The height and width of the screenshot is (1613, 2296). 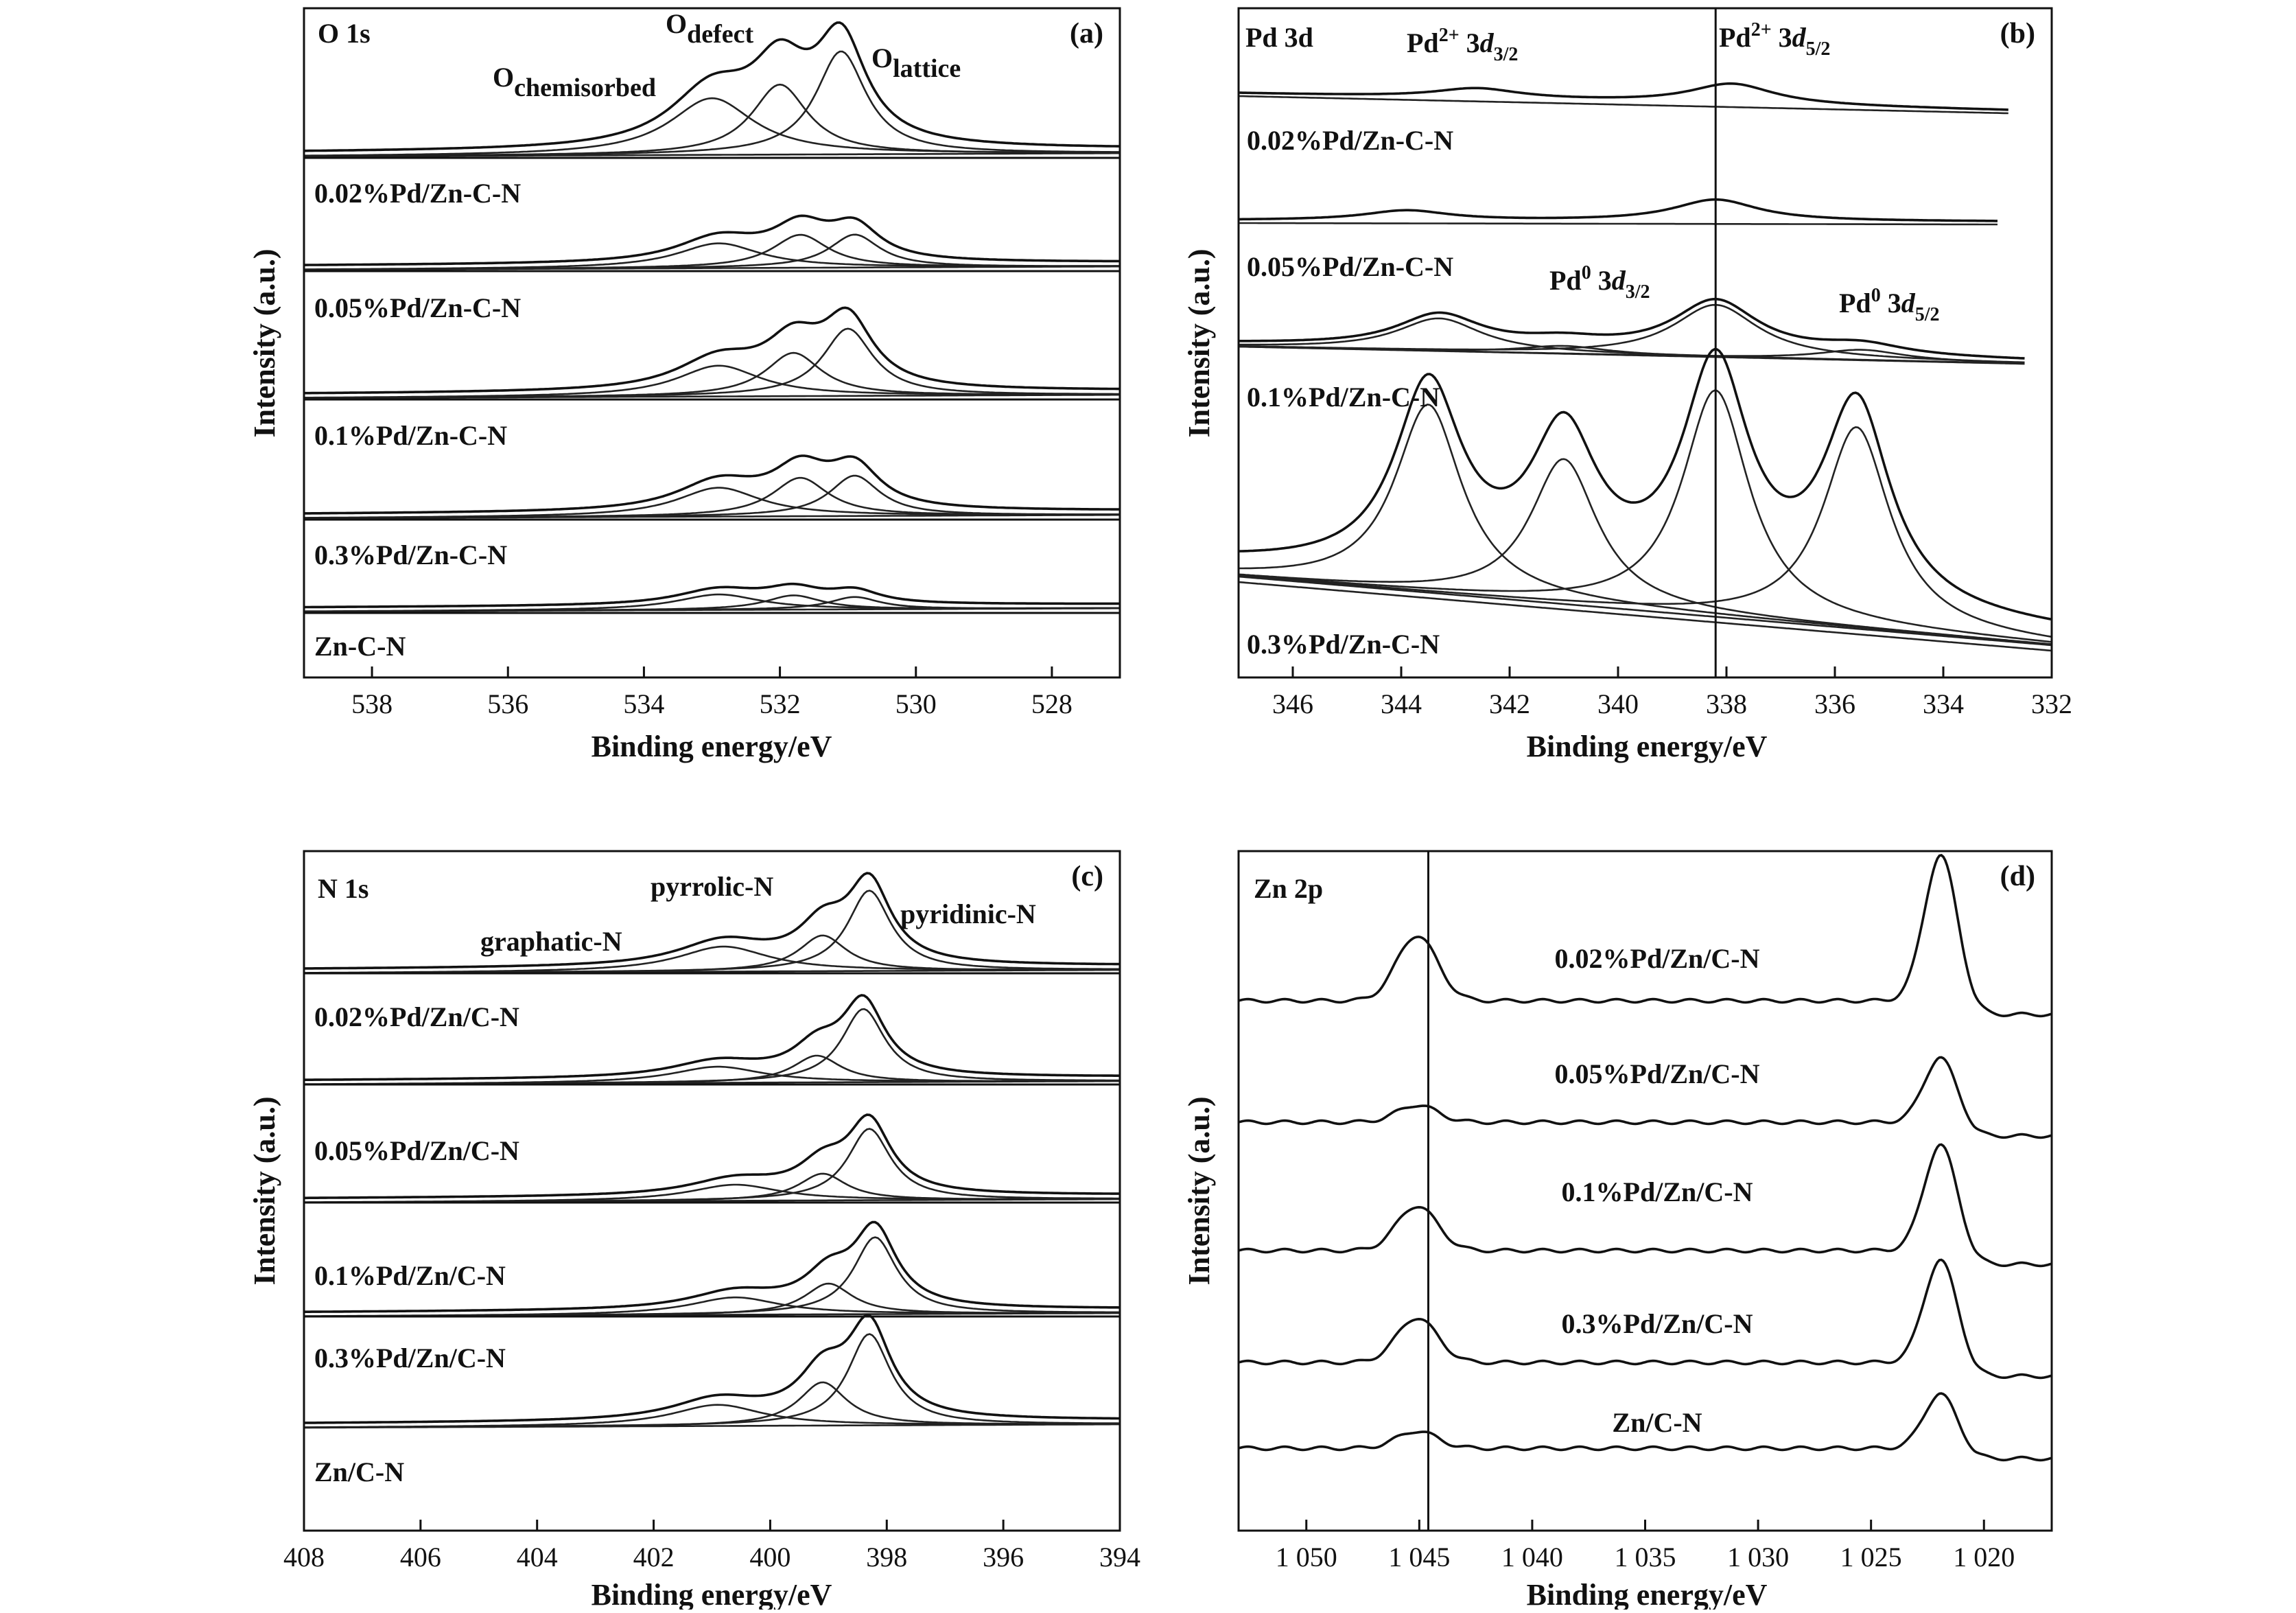 I want to click on panel-a-x-tick-label: 538, so click(x=372, y=703).